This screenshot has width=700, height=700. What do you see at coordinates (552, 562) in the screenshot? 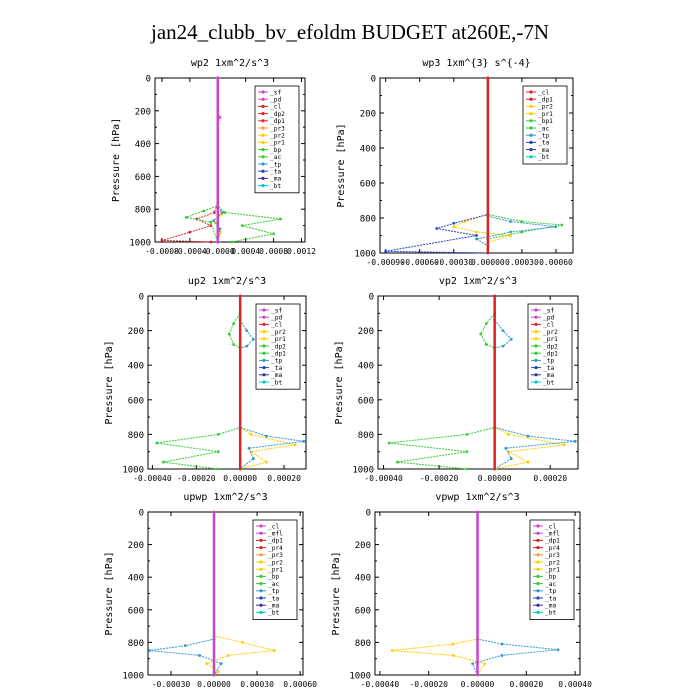
I see `legend-label: _pr2` at bounding box center [552, 562].